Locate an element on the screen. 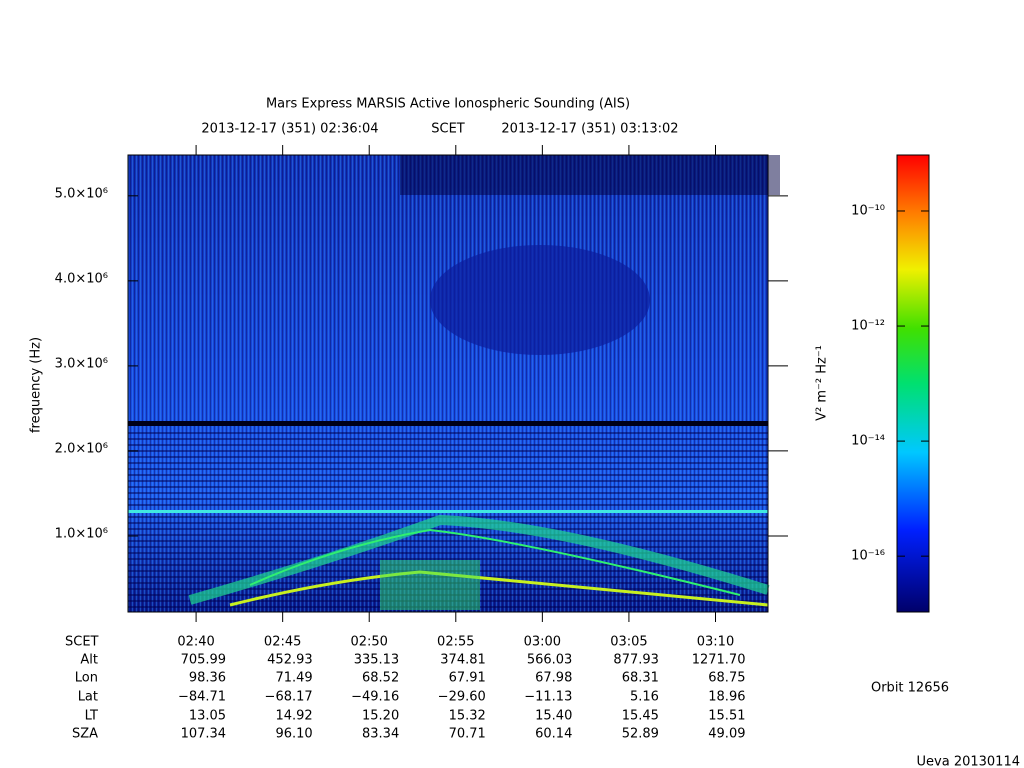  y-tick-label: 2.0×10⁶ is located at coordinates (81, 448).